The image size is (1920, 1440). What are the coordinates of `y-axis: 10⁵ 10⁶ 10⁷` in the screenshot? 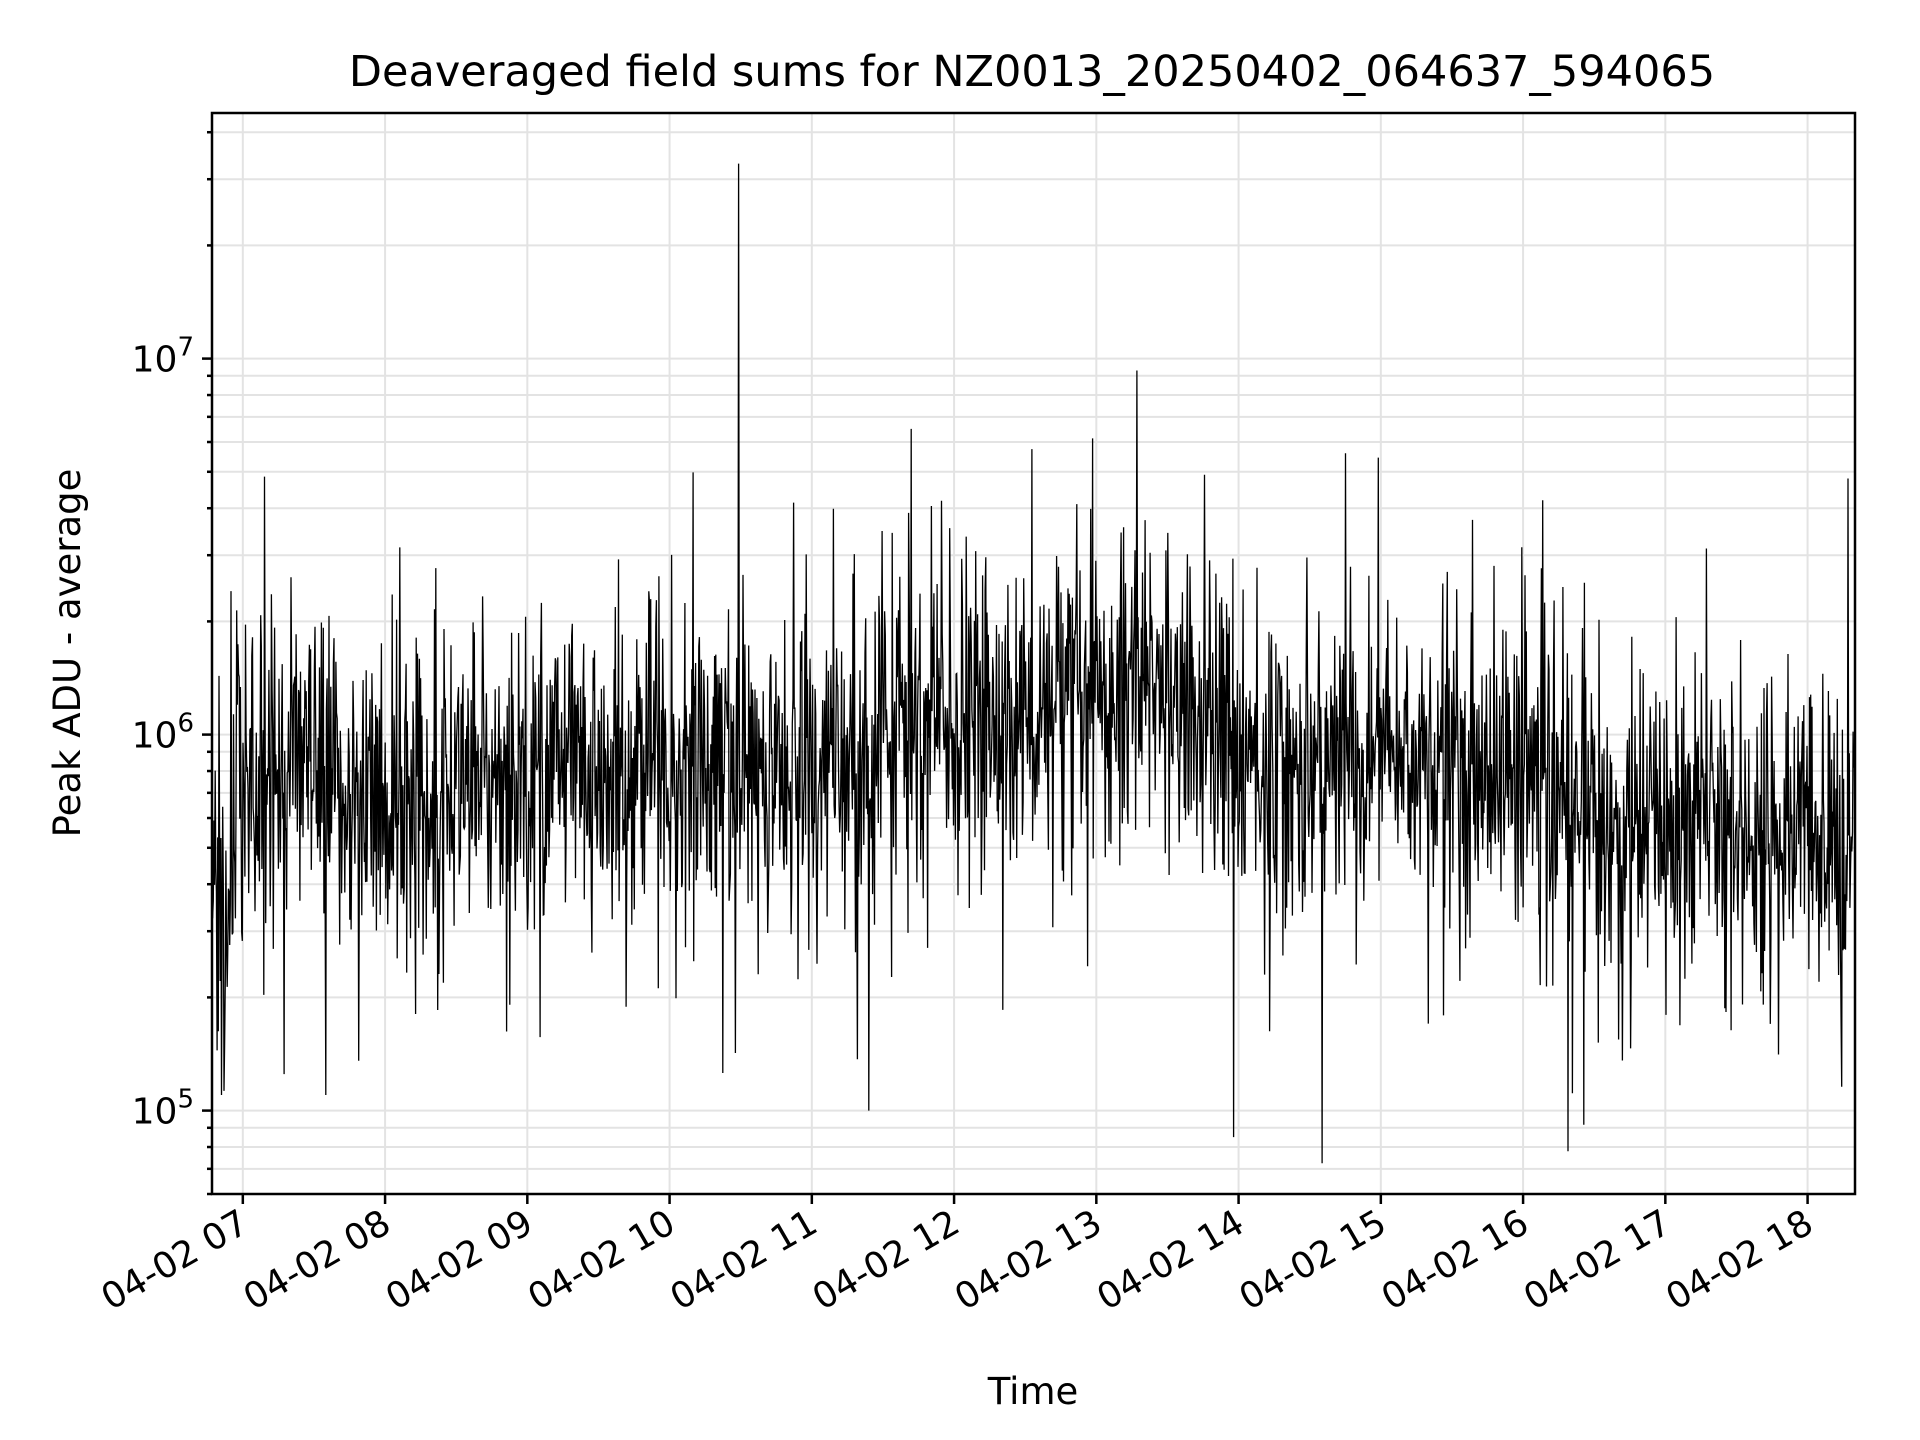 It's located at (172, 663).